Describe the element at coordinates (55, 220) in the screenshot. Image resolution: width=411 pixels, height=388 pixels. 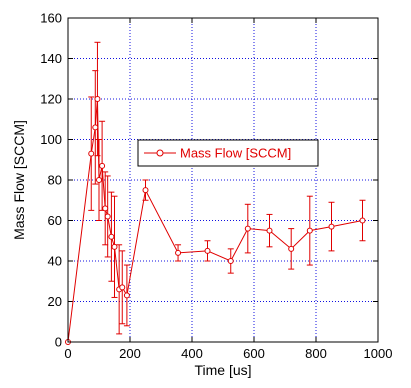
I see `y-tick-label: 60` at that location.